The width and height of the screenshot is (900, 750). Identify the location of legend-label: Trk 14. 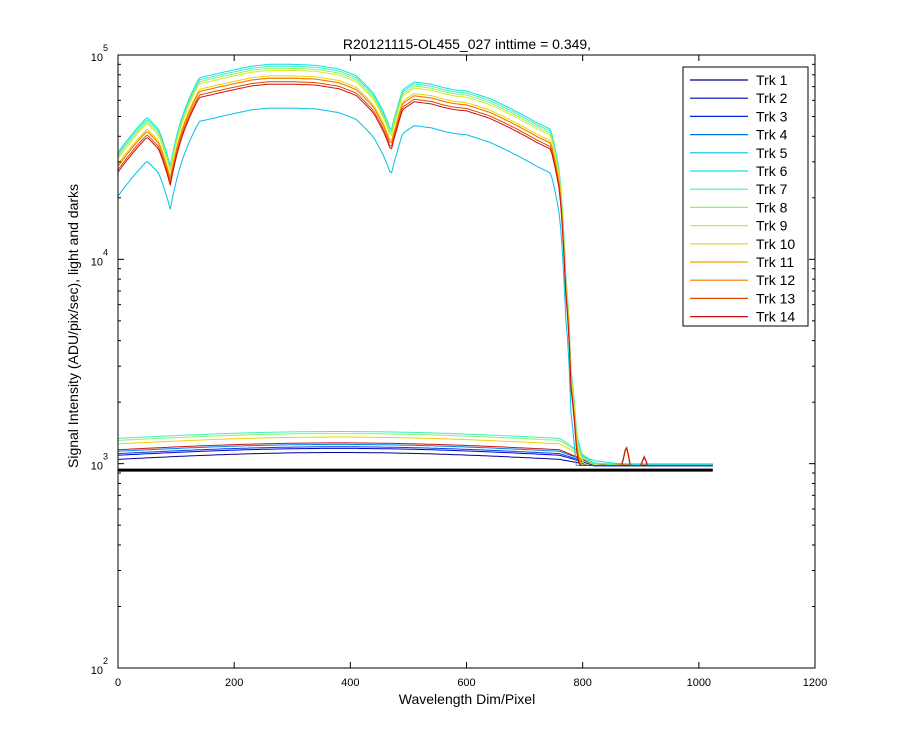
(775, 317).